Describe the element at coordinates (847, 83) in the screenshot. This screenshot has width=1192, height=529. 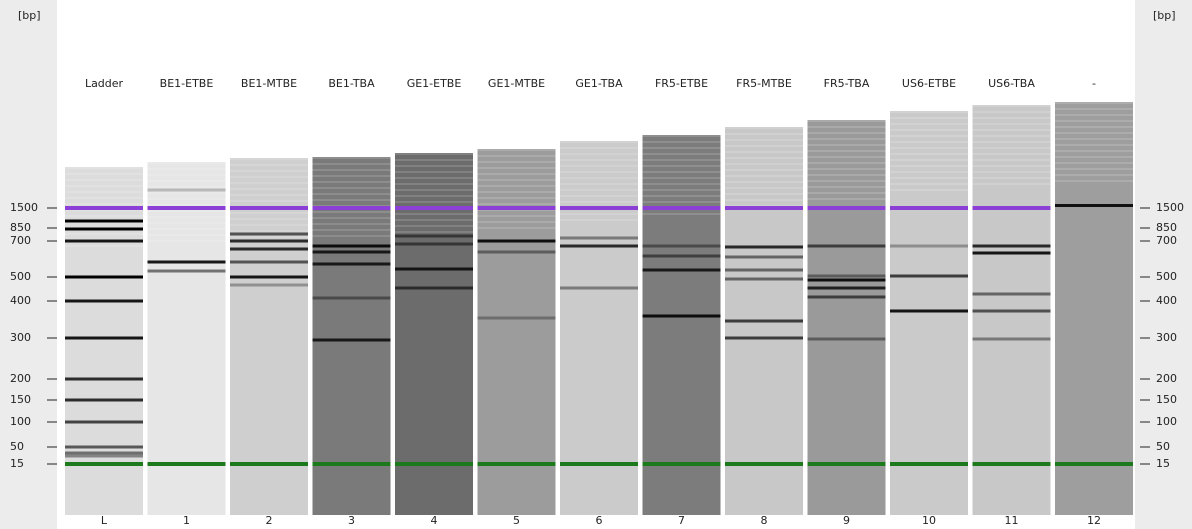
I see `lane-name: FR5-TBA` at that location.